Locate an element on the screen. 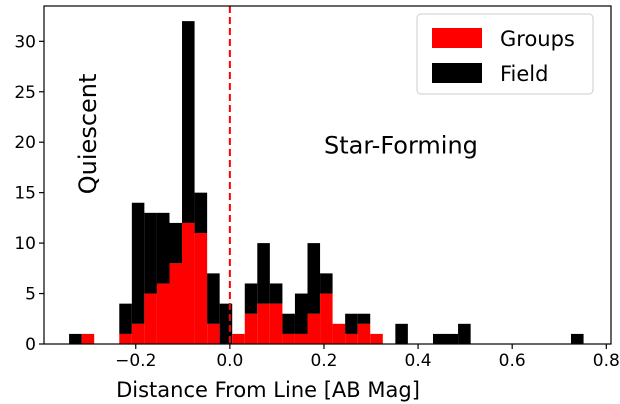  y-axis-ticks: 0 5 10 15 20 25 30 is located at coordinates (29, 193).